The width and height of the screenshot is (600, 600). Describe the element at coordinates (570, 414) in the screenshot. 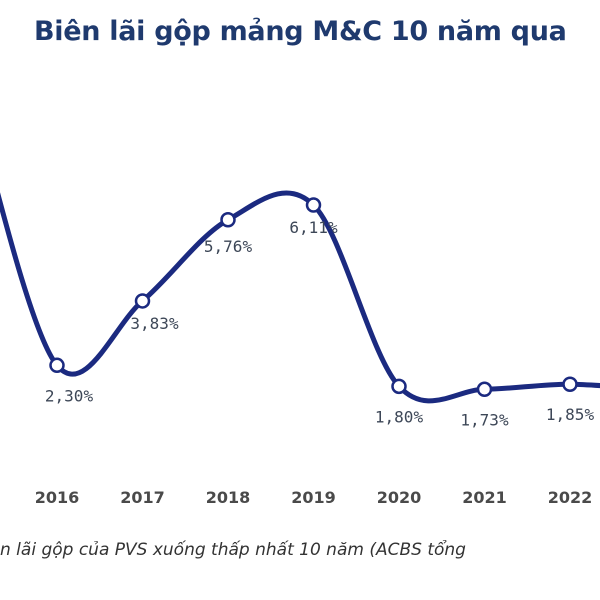

I see `data-label-2022: 1,85%` at that location.